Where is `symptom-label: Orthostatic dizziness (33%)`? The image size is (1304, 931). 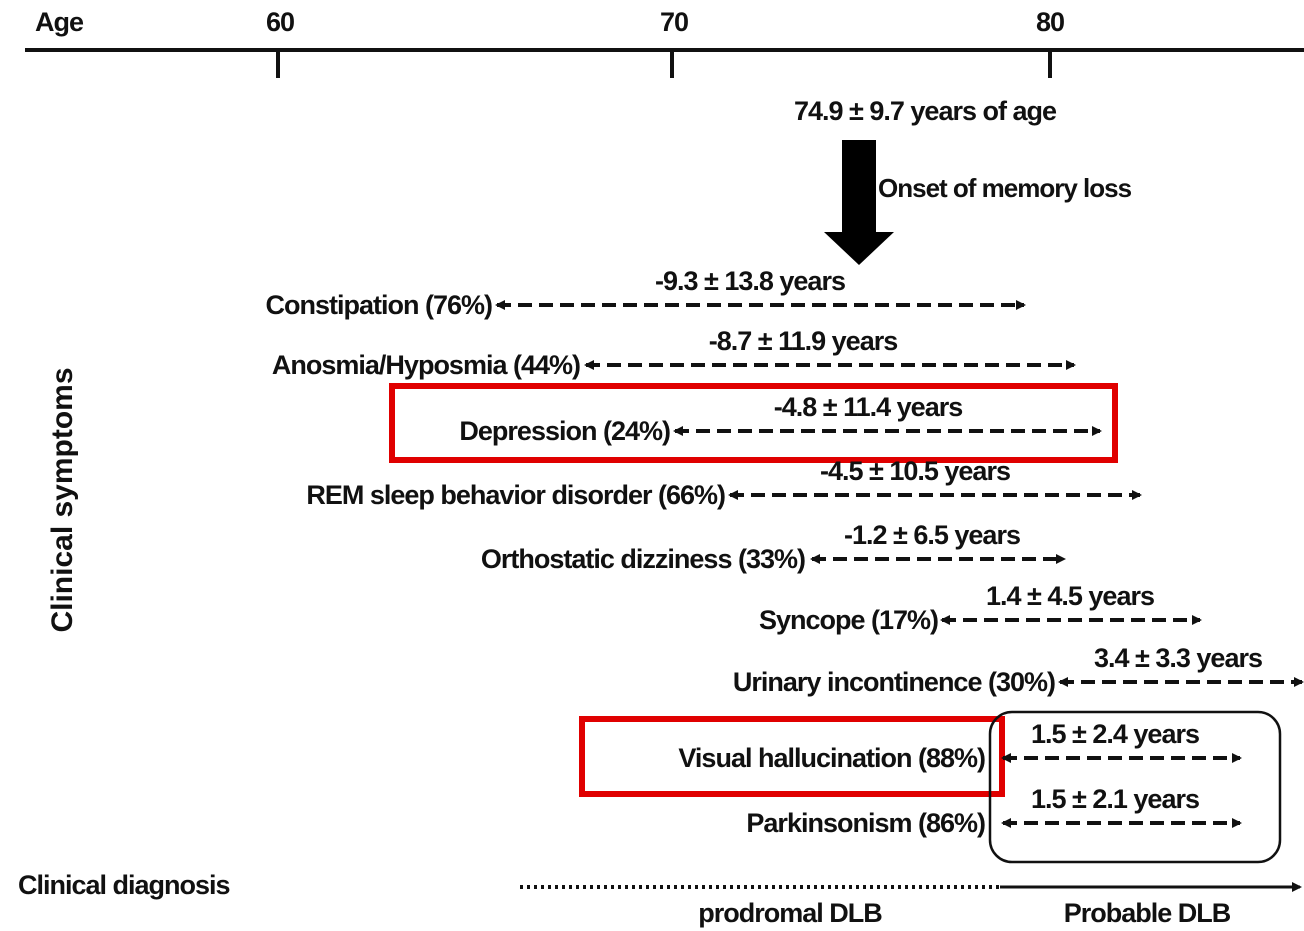
symptom-label: Orthostatic dizziness (33%) is located at coordinates (643, 559).